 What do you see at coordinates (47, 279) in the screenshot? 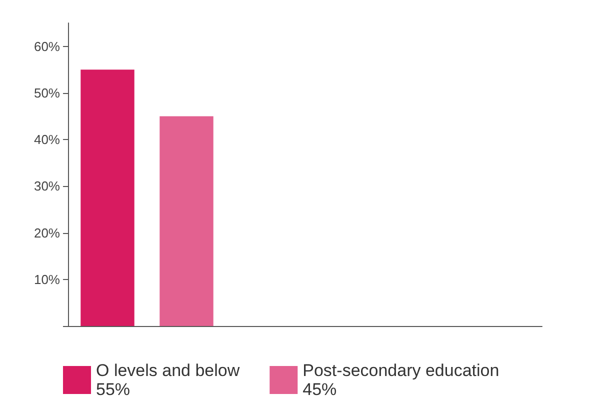
I see `y-tick-label: 10%` at bounding box center [47, 279].